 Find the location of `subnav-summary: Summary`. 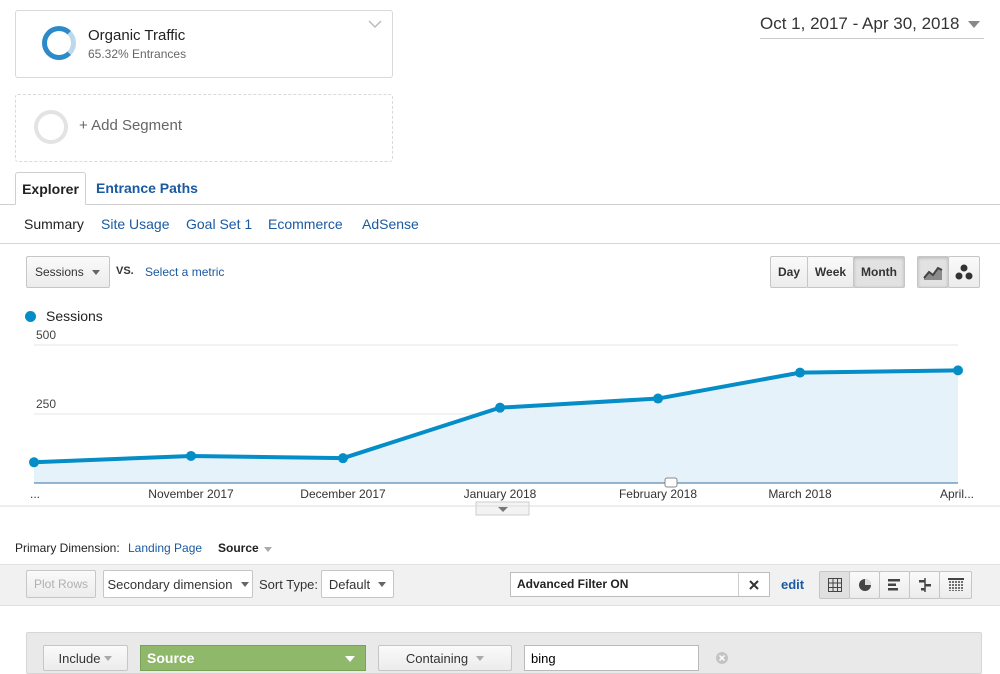

subnav-summary: Summary is located at coordinates (54, 224).